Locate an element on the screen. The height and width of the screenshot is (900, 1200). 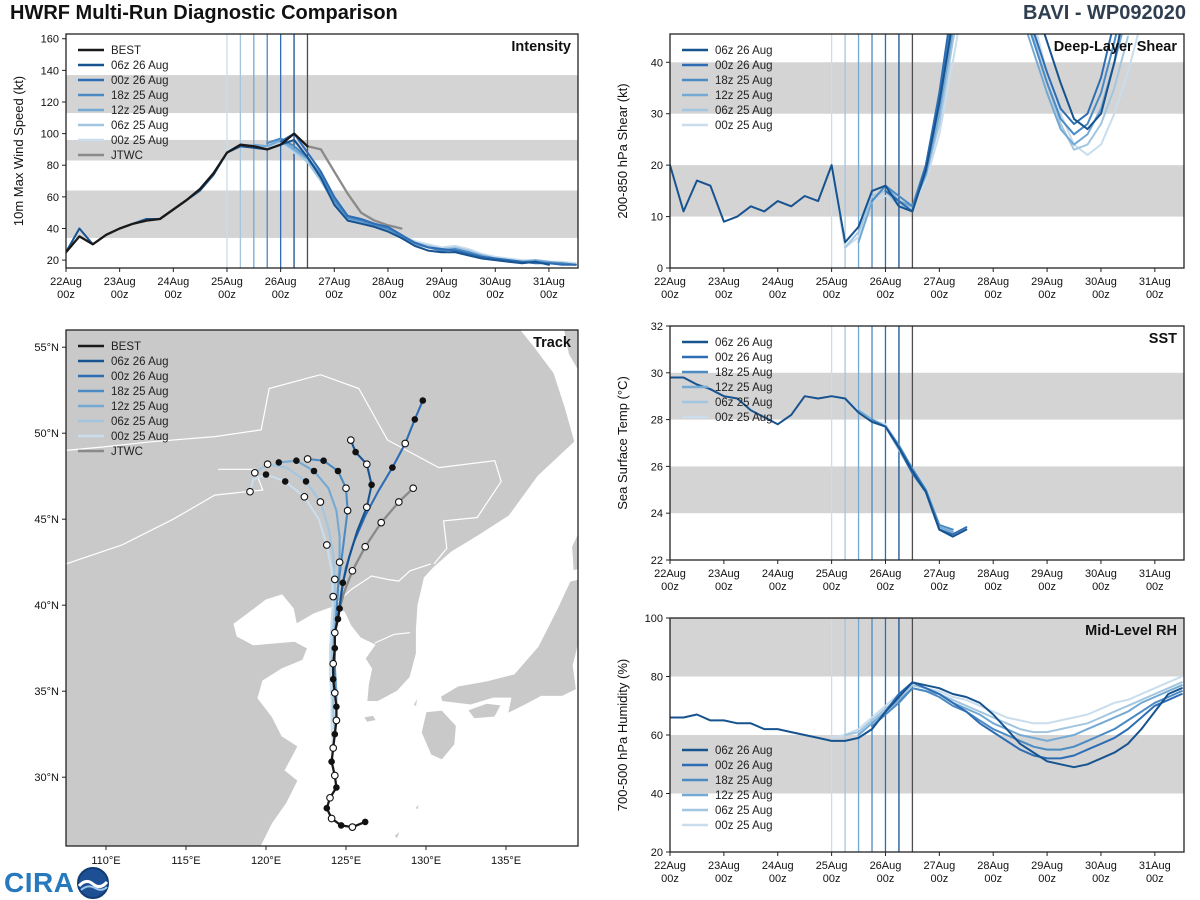
x-tick-day: 28Aug is located at coordinates (993, 574).